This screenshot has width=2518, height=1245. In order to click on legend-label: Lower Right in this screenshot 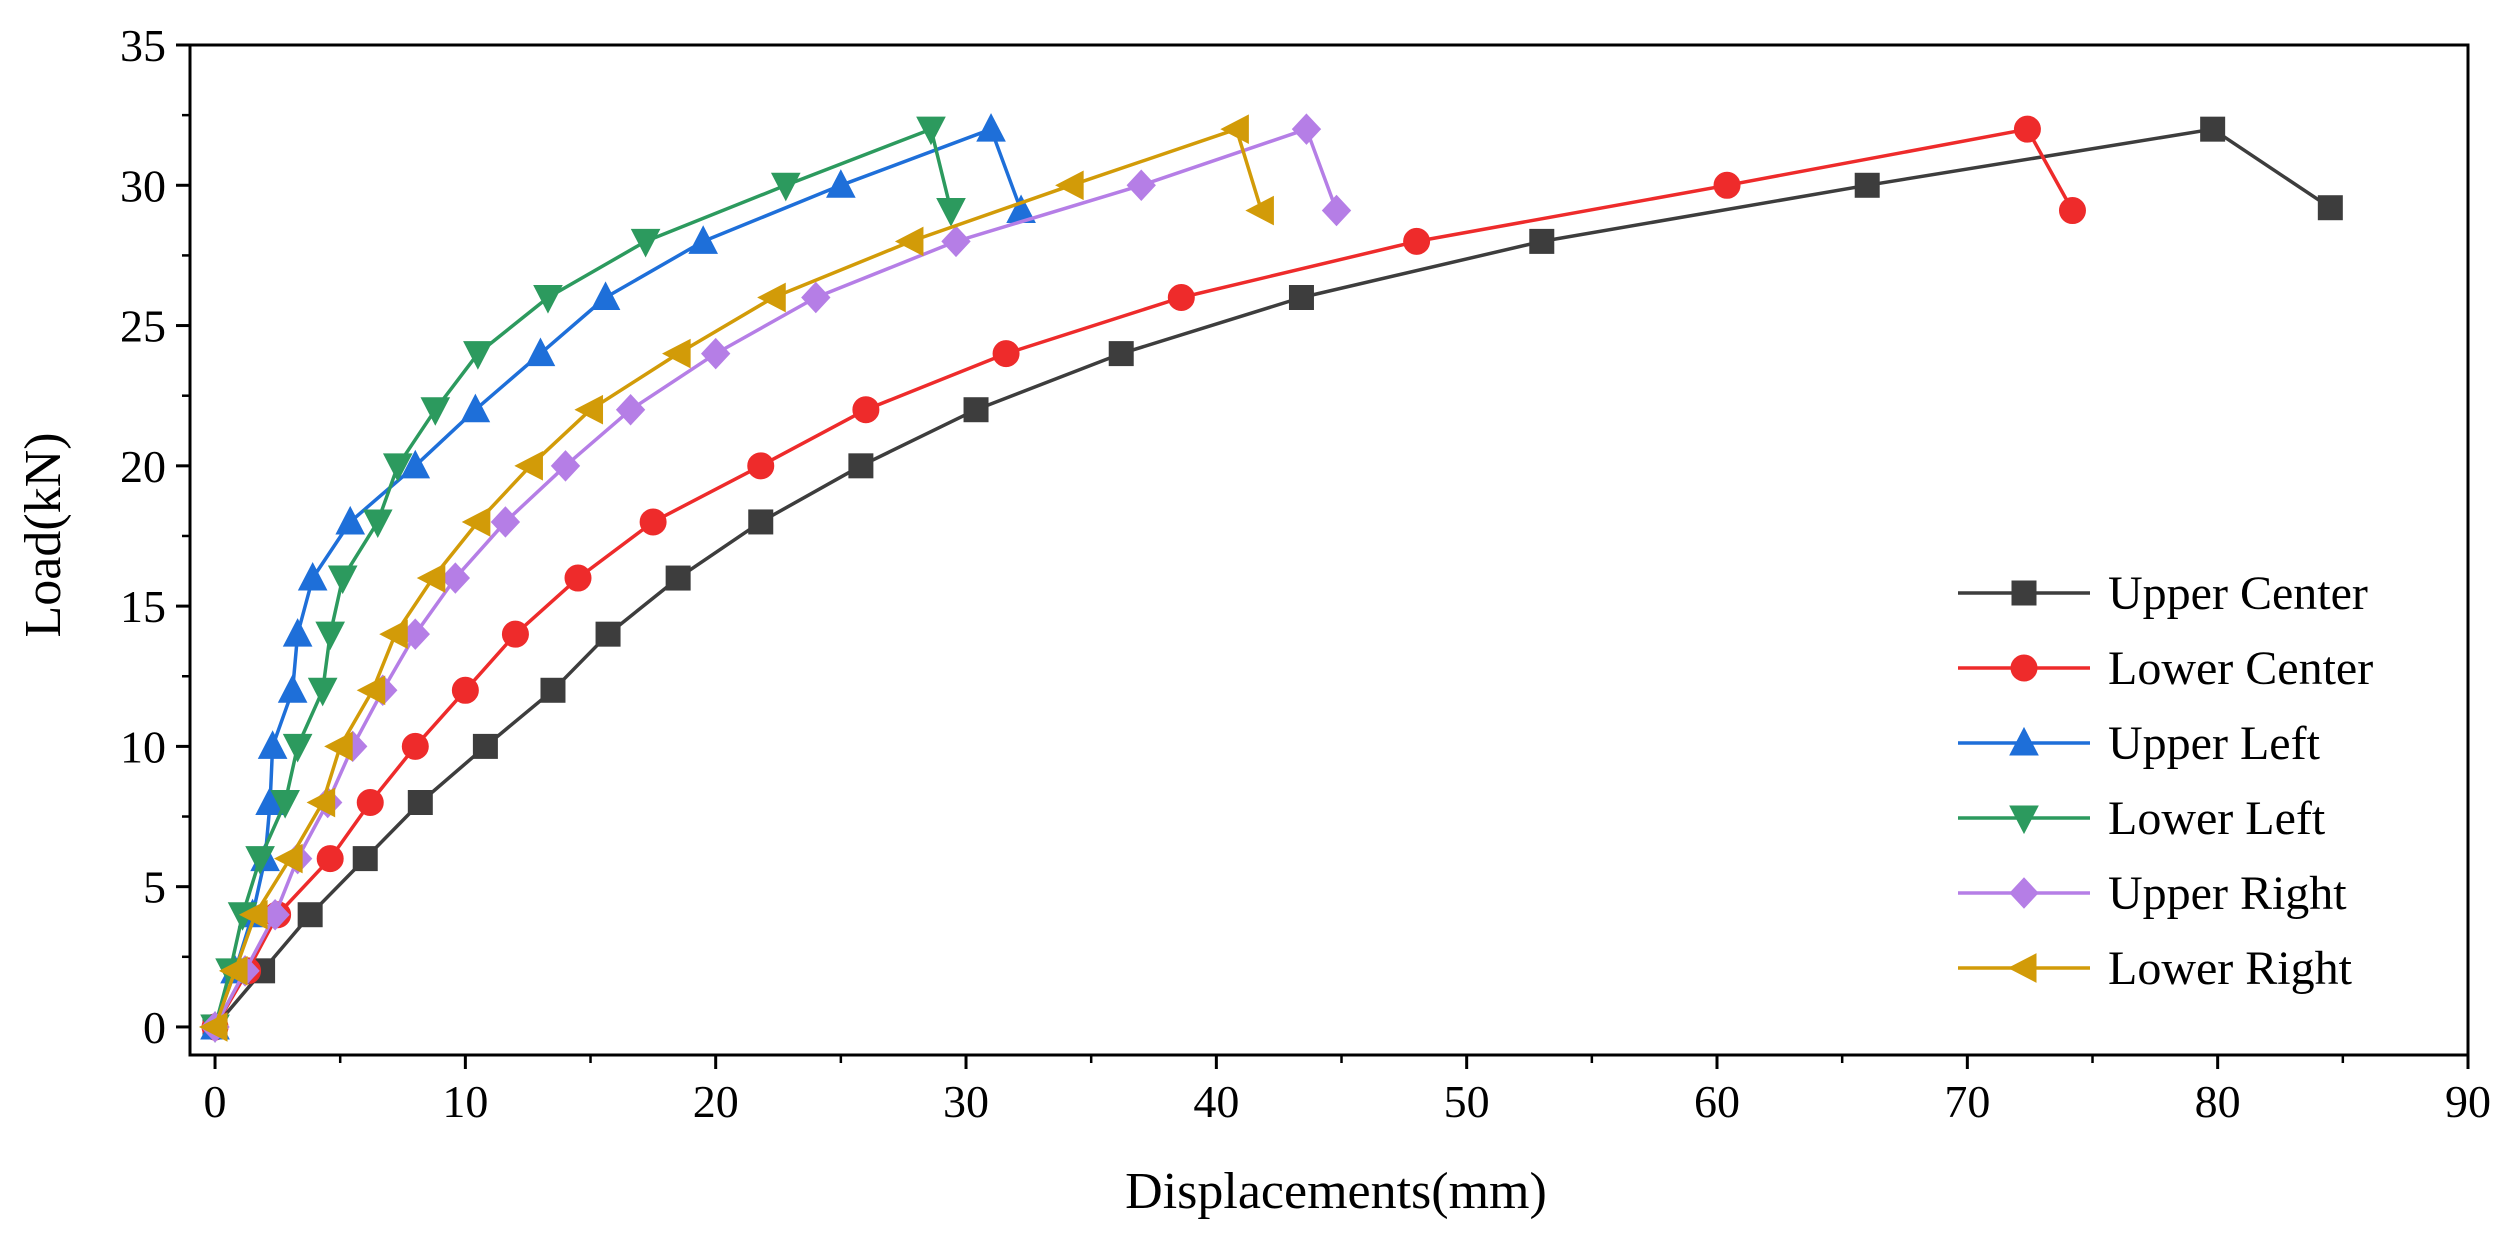, I will do `click(2230, 968)`.